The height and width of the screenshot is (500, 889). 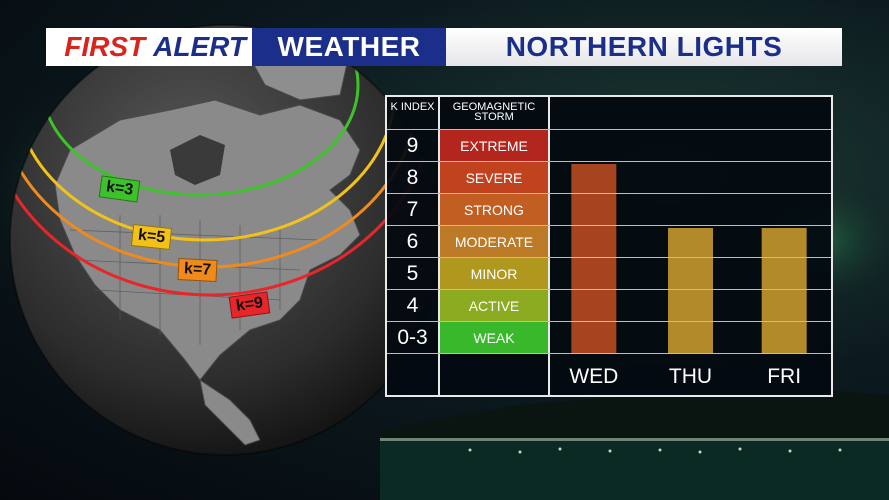 What do you see at coordinates (105, 46) in the screenshot?
I see `brand-first: FIRST` at bounding box center [105, 46].